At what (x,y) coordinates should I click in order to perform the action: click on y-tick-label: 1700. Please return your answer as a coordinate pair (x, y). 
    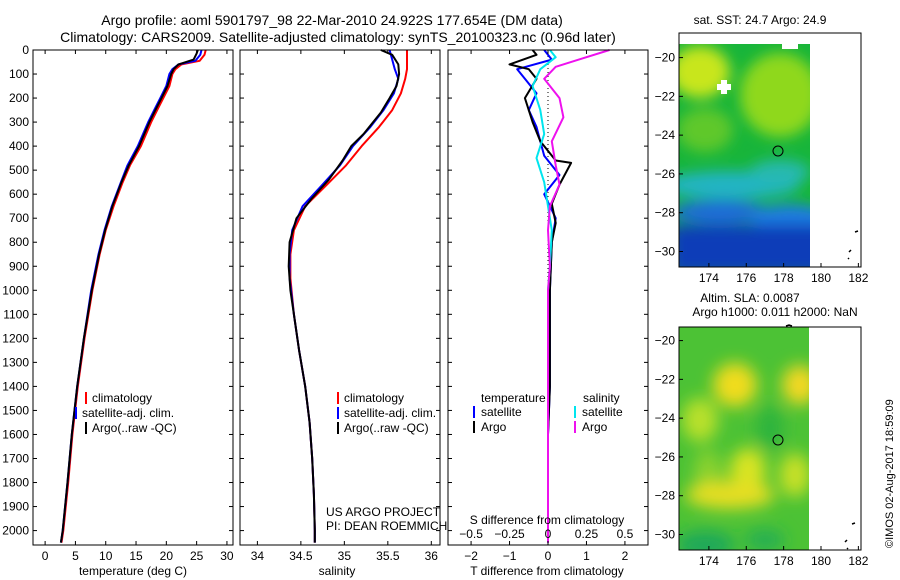
    Looking at the image, I should click on (15, 458).